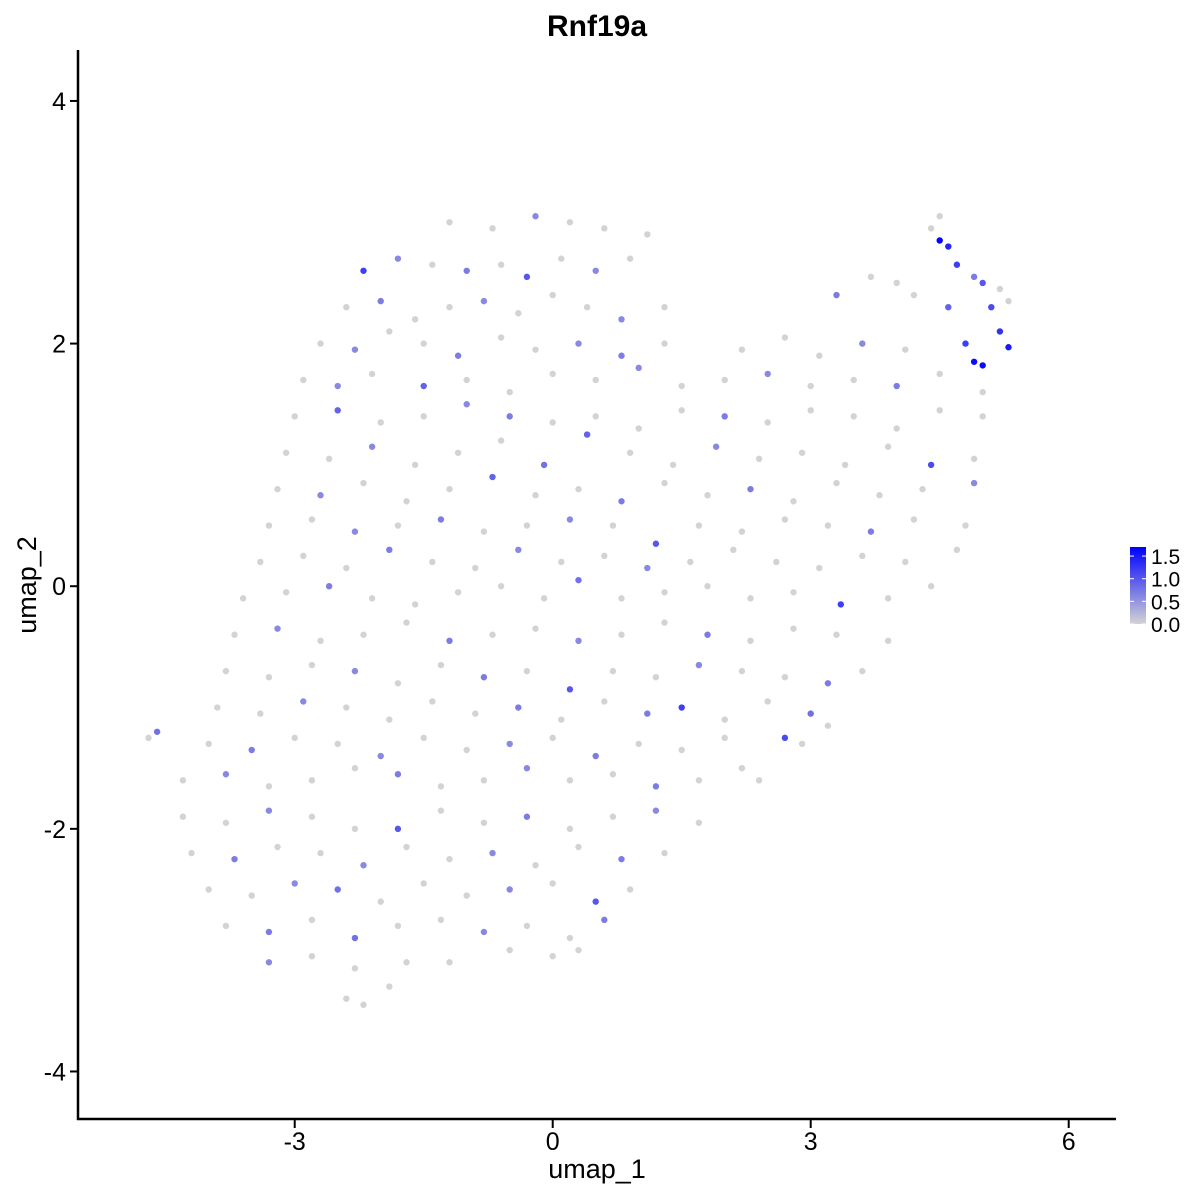  What do you see at coordinates (1165, 602) in the screenshot?
I see `legend-tick-label: 0.5` at bounding box center [1165, 602].